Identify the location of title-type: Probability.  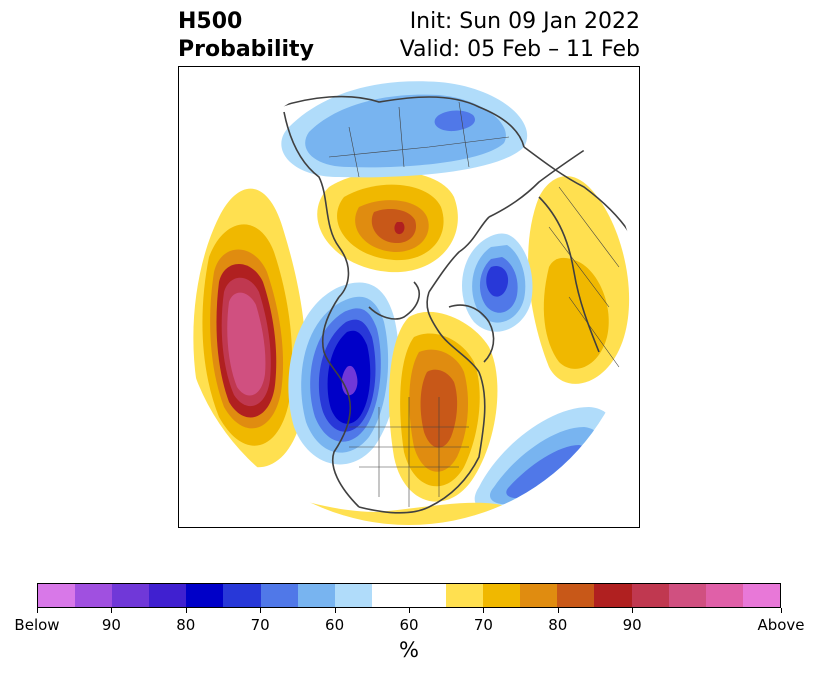
(246, 49).